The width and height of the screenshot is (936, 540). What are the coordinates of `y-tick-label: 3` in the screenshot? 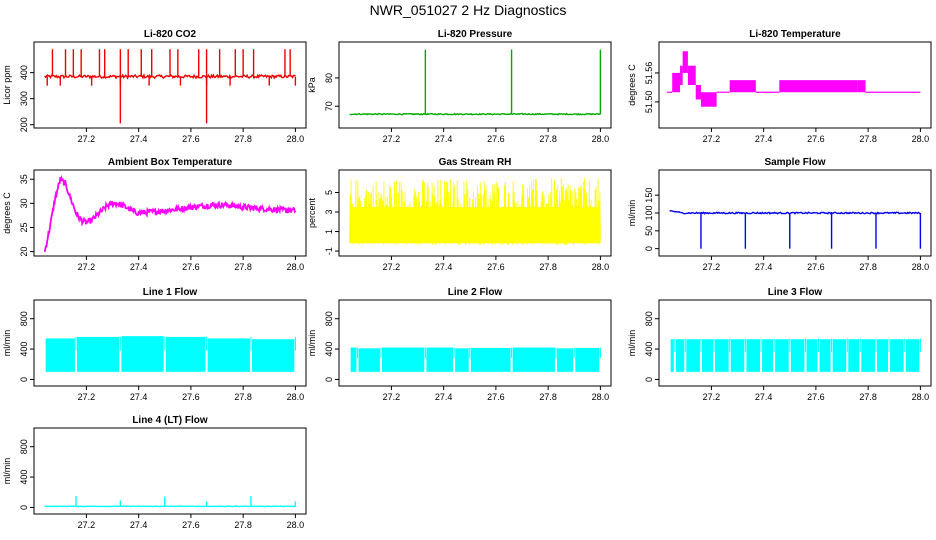 It's located at (329, 212).